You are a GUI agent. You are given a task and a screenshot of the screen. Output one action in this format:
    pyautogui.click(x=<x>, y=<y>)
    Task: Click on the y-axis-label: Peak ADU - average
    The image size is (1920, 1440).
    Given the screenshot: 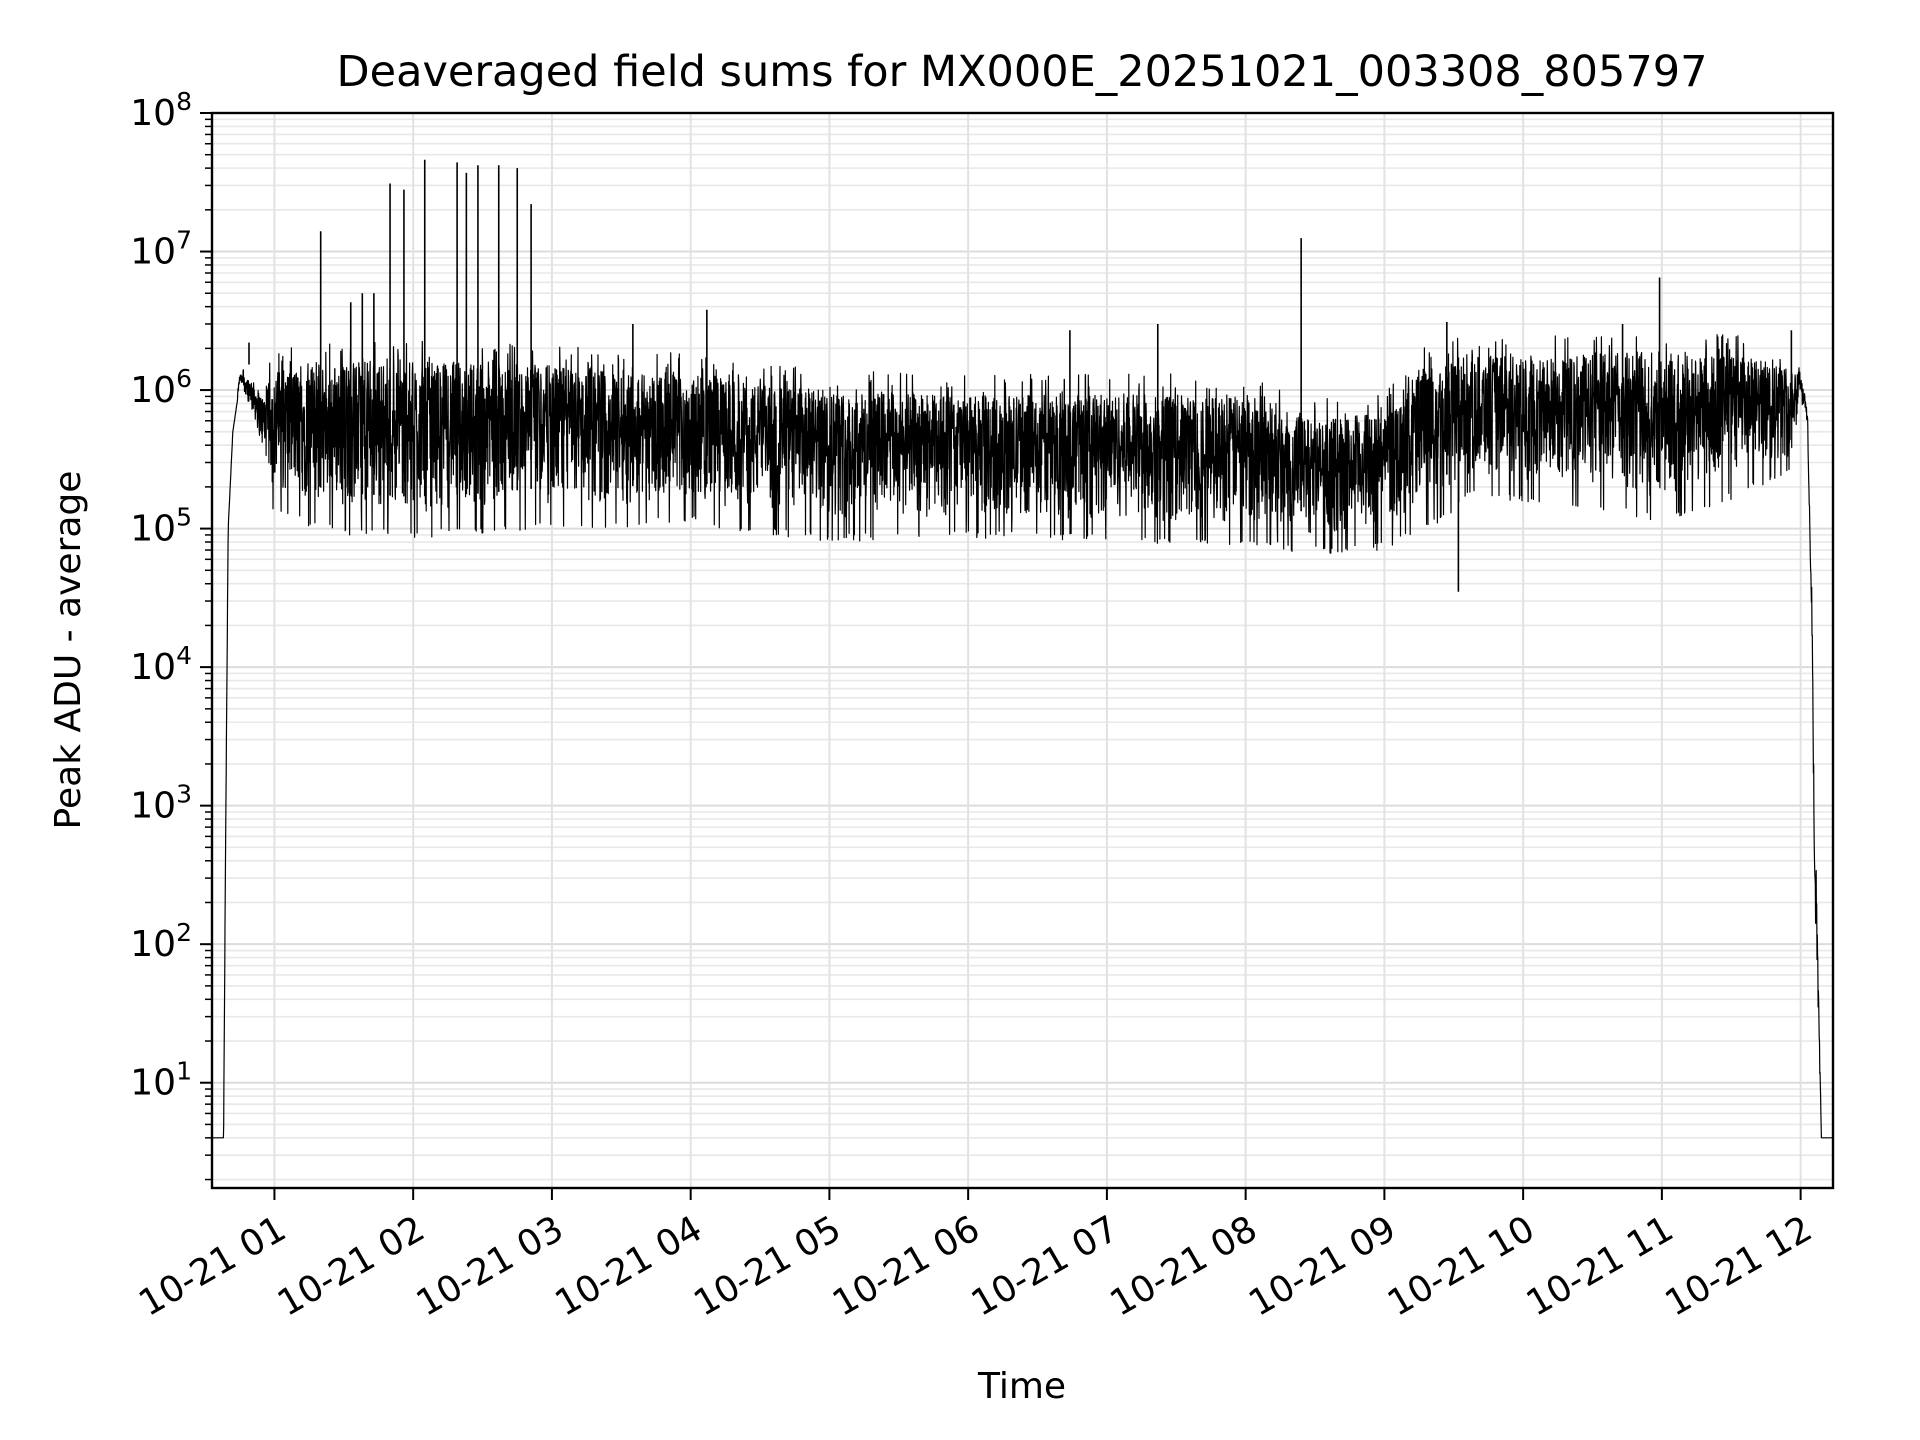 What is the action you would take?
    pyautogui.click(x=68, y=650)
    